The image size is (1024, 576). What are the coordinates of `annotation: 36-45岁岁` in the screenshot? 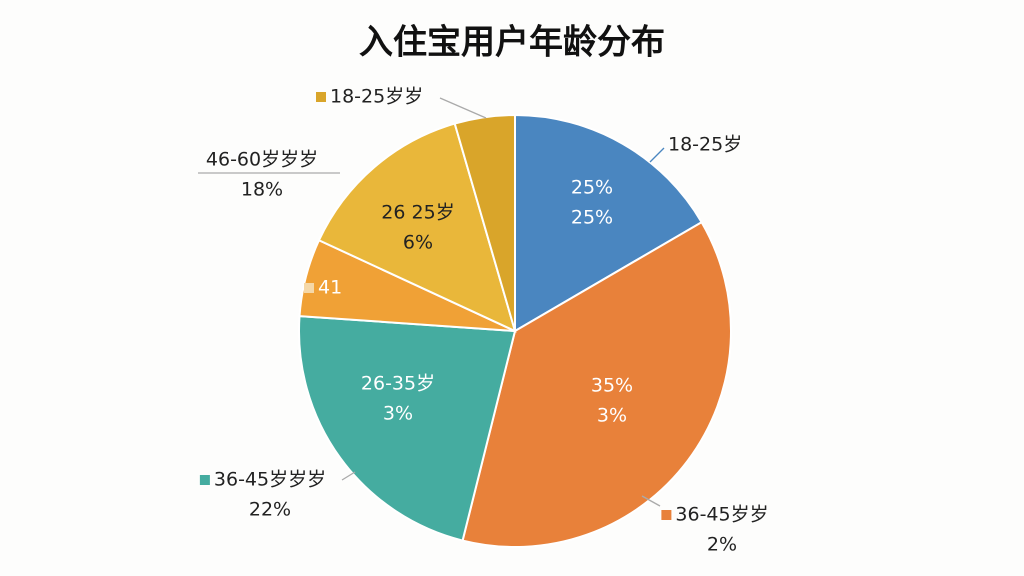 It's located at (721, 515).